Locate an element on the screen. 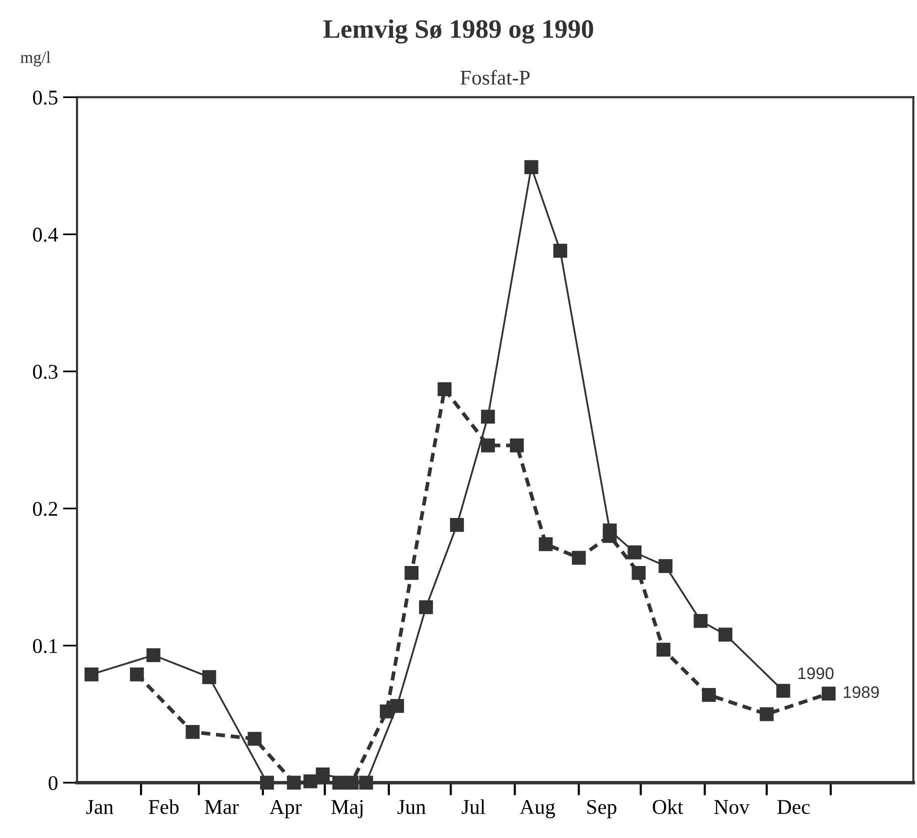  x-tick-label: Apr is located at coordinates (286, 809).